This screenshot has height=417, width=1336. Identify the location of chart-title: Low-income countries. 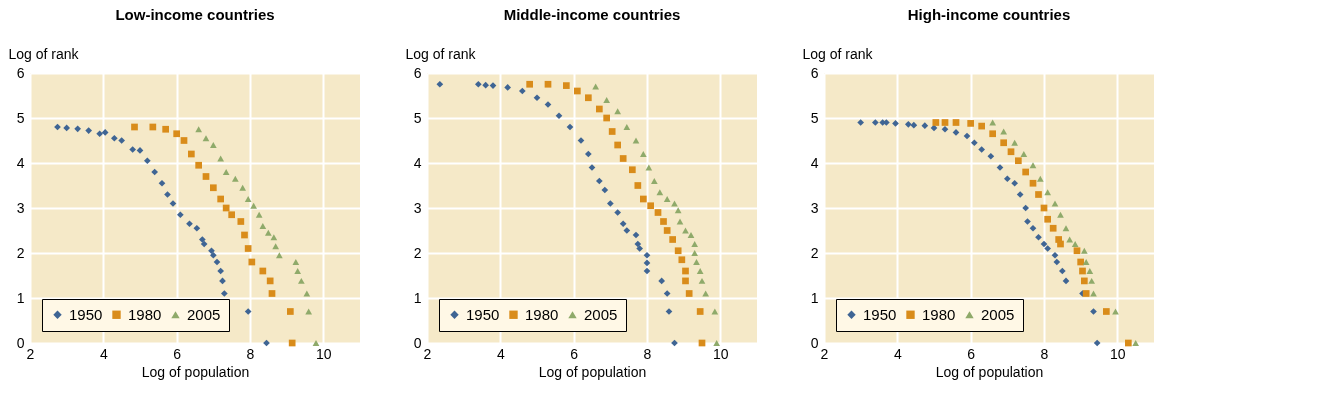
(195, 14).